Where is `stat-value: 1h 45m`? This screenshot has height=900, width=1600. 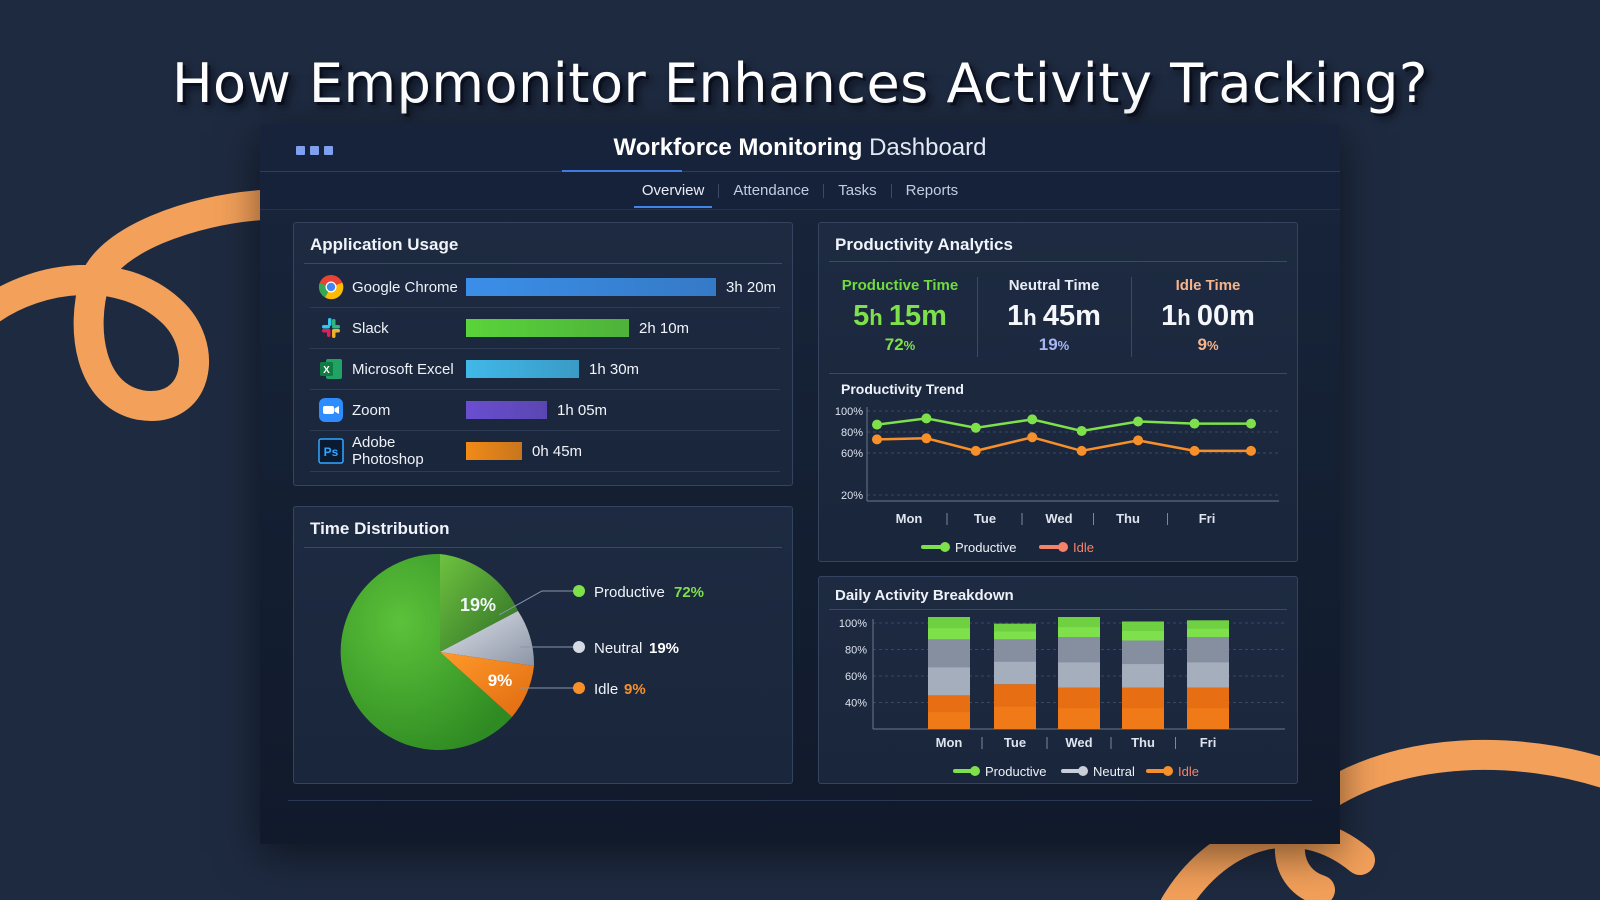 stat-value: 1h 45m is located at coordinates (1054, 316).